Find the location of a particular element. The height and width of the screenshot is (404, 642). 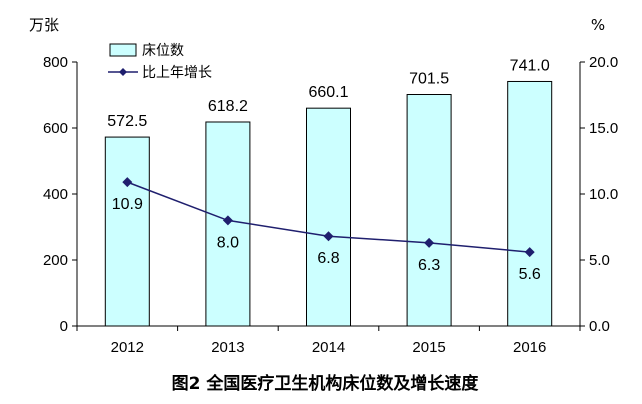

bar-value-label: 741.0 is located at coordinates (530, 65).